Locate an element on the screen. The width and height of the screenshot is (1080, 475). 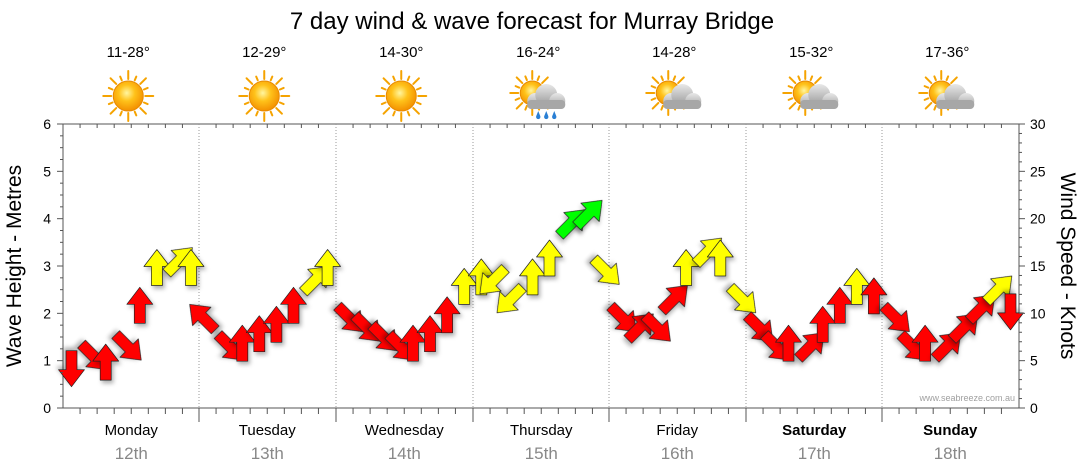
temperature-label: 15-32° is located at coordinates (811, 52).